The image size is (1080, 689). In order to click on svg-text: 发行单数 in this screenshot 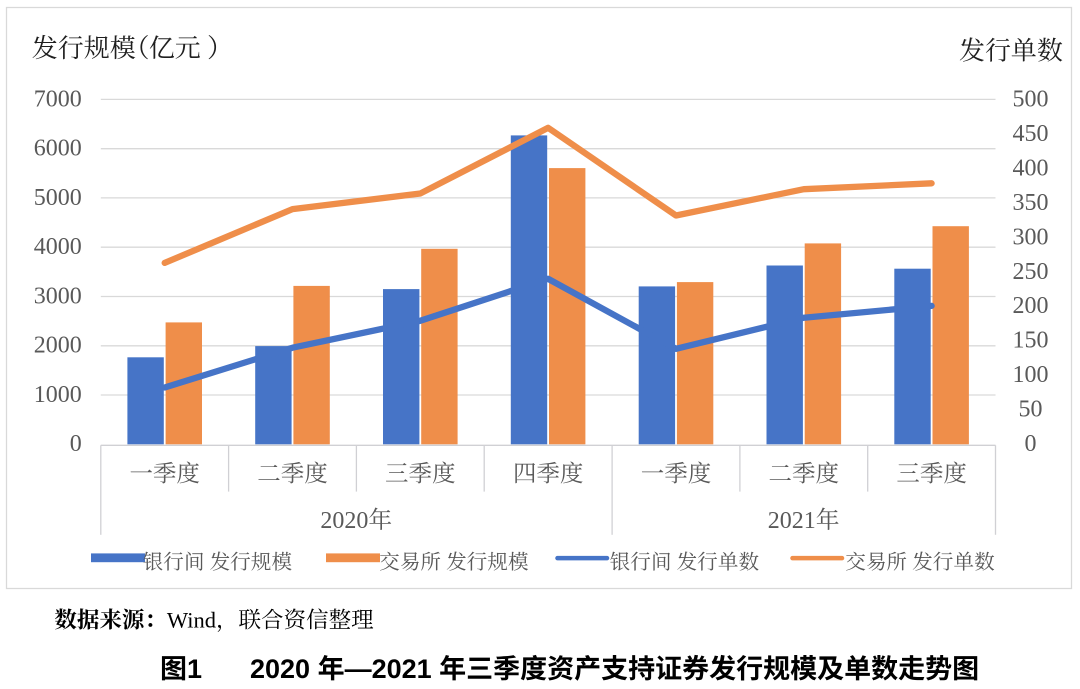, I will do `click(1011, 51)`.